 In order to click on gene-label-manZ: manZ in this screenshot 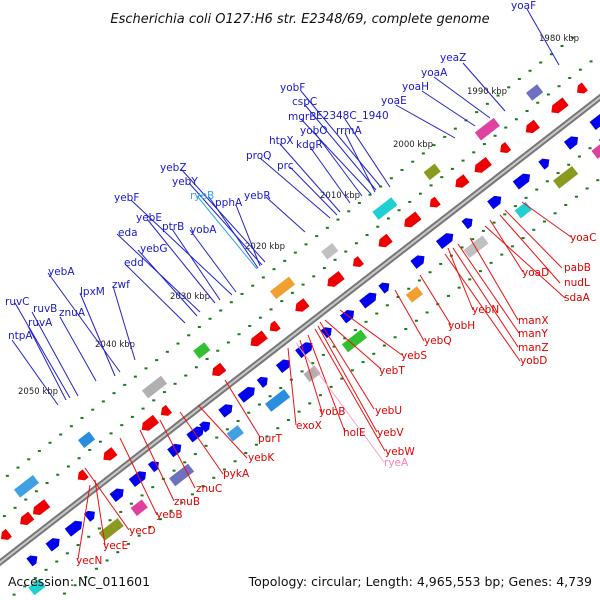, I will do `click(533, 348)`.